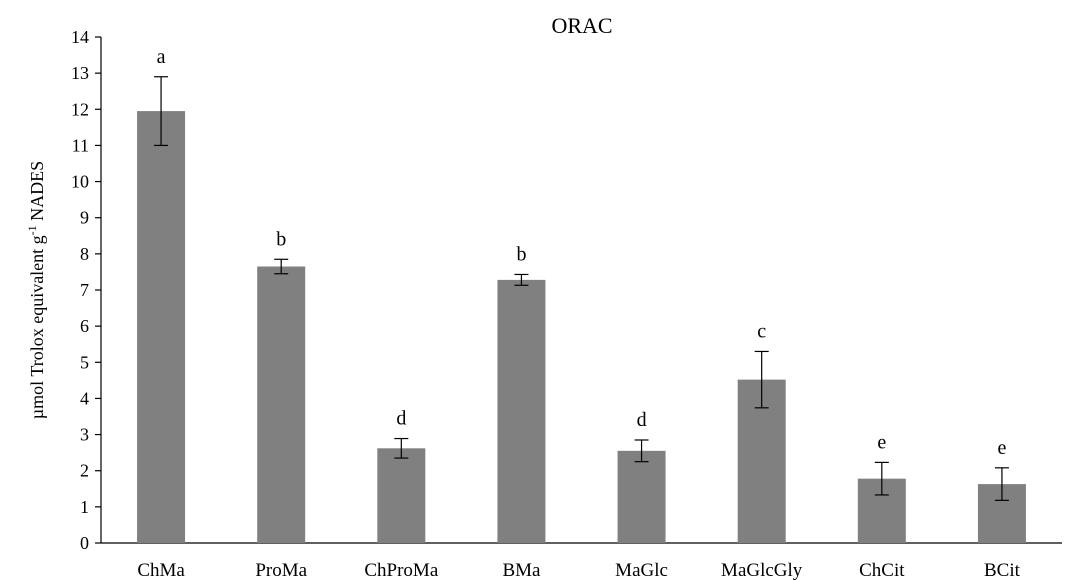 The height and width of the screenshot is (581, 1068). Describe the element at coordinates (37, 327) in the screenshot. I see `y-axis-label-main: µmol Trolox equivalent g` at that location.